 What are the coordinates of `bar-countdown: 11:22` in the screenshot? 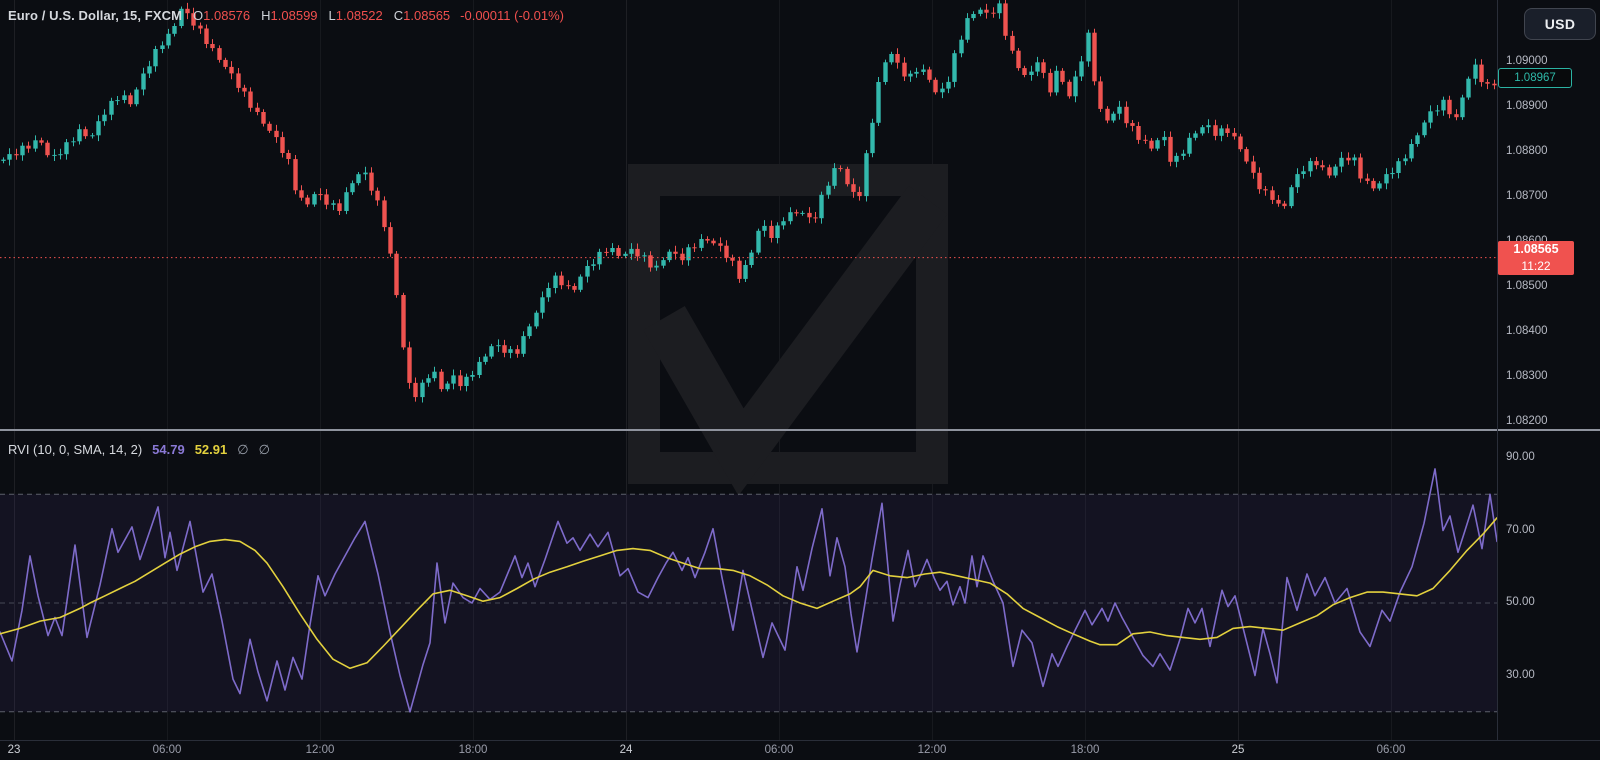 It's located at (1536, 266).